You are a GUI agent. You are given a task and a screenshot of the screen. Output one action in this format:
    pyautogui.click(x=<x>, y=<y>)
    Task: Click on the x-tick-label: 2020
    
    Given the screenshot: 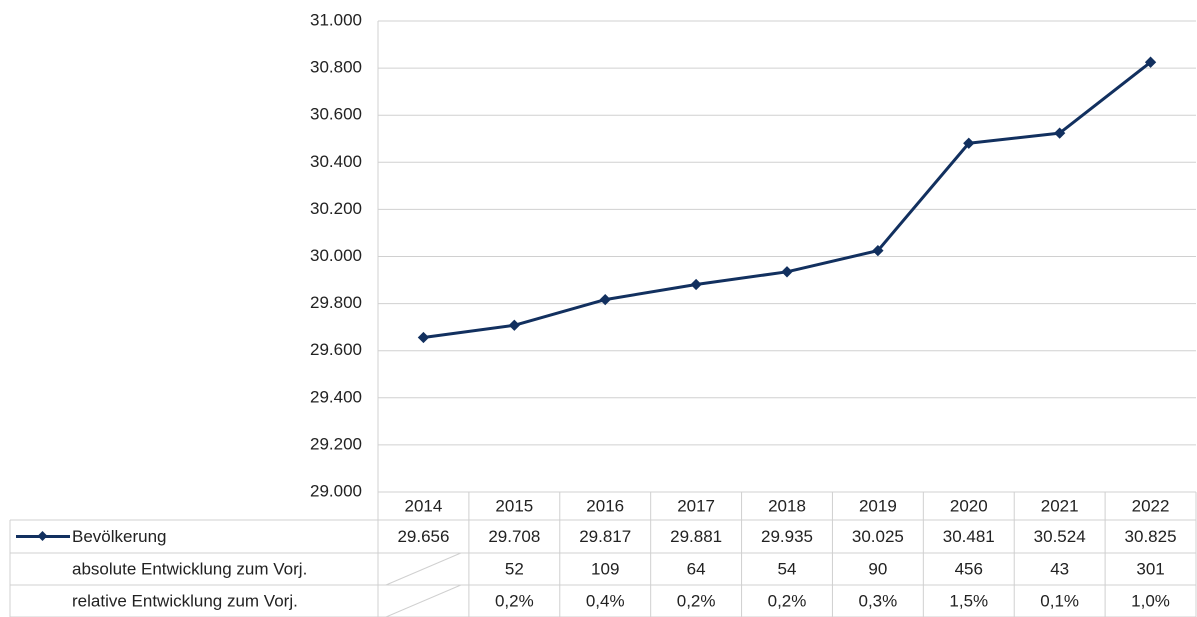 What is the action you would take?
    pyautogui.click(x=969, y=505)
    